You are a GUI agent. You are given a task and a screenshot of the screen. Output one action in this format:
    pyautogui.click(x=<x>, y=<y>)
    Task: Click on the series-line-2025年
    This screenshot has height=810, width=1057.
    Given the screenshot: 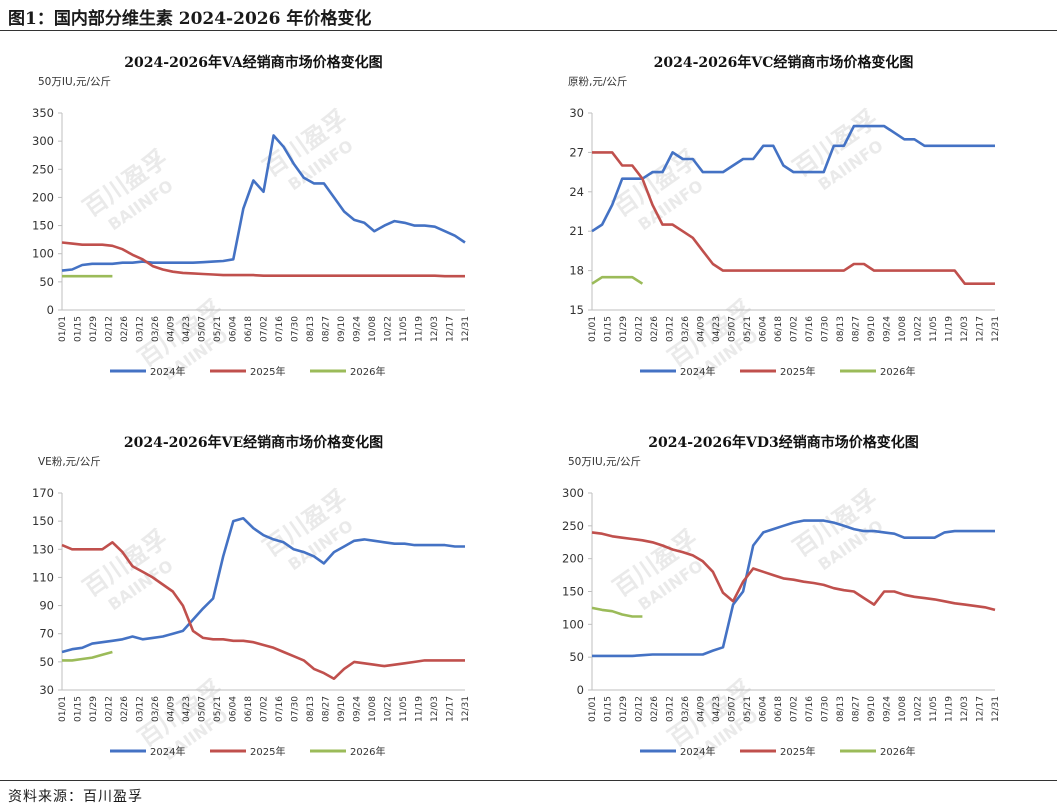 What is the action you would take?
    pyautogui.click(x=263, y=610)
    